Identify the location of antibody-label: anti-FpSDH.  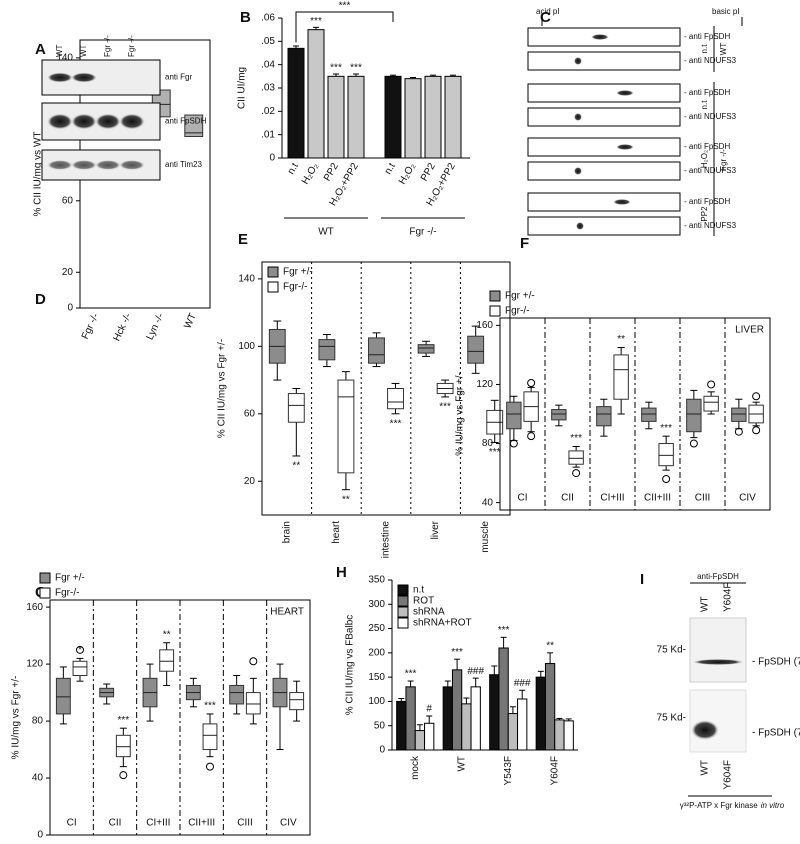
(718, 576).